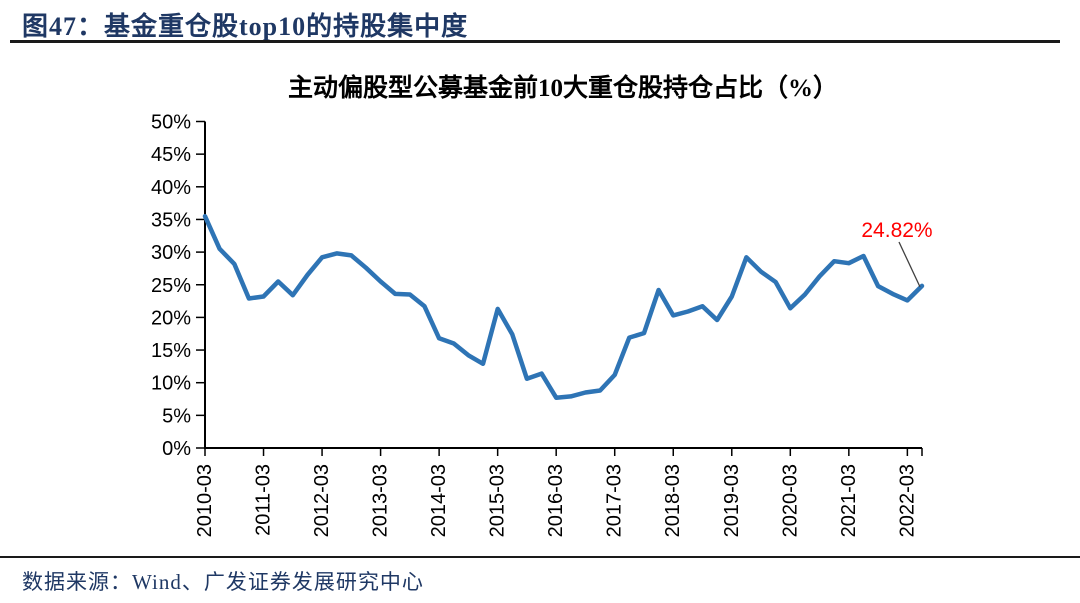 This screenshot has height=603, width=1080. What do you see at coordinates (223, 582) in the screenshot?
I see `source-text: 数据来源：Wind、广发证券发展研究中心` at bounding box center [223, 582].